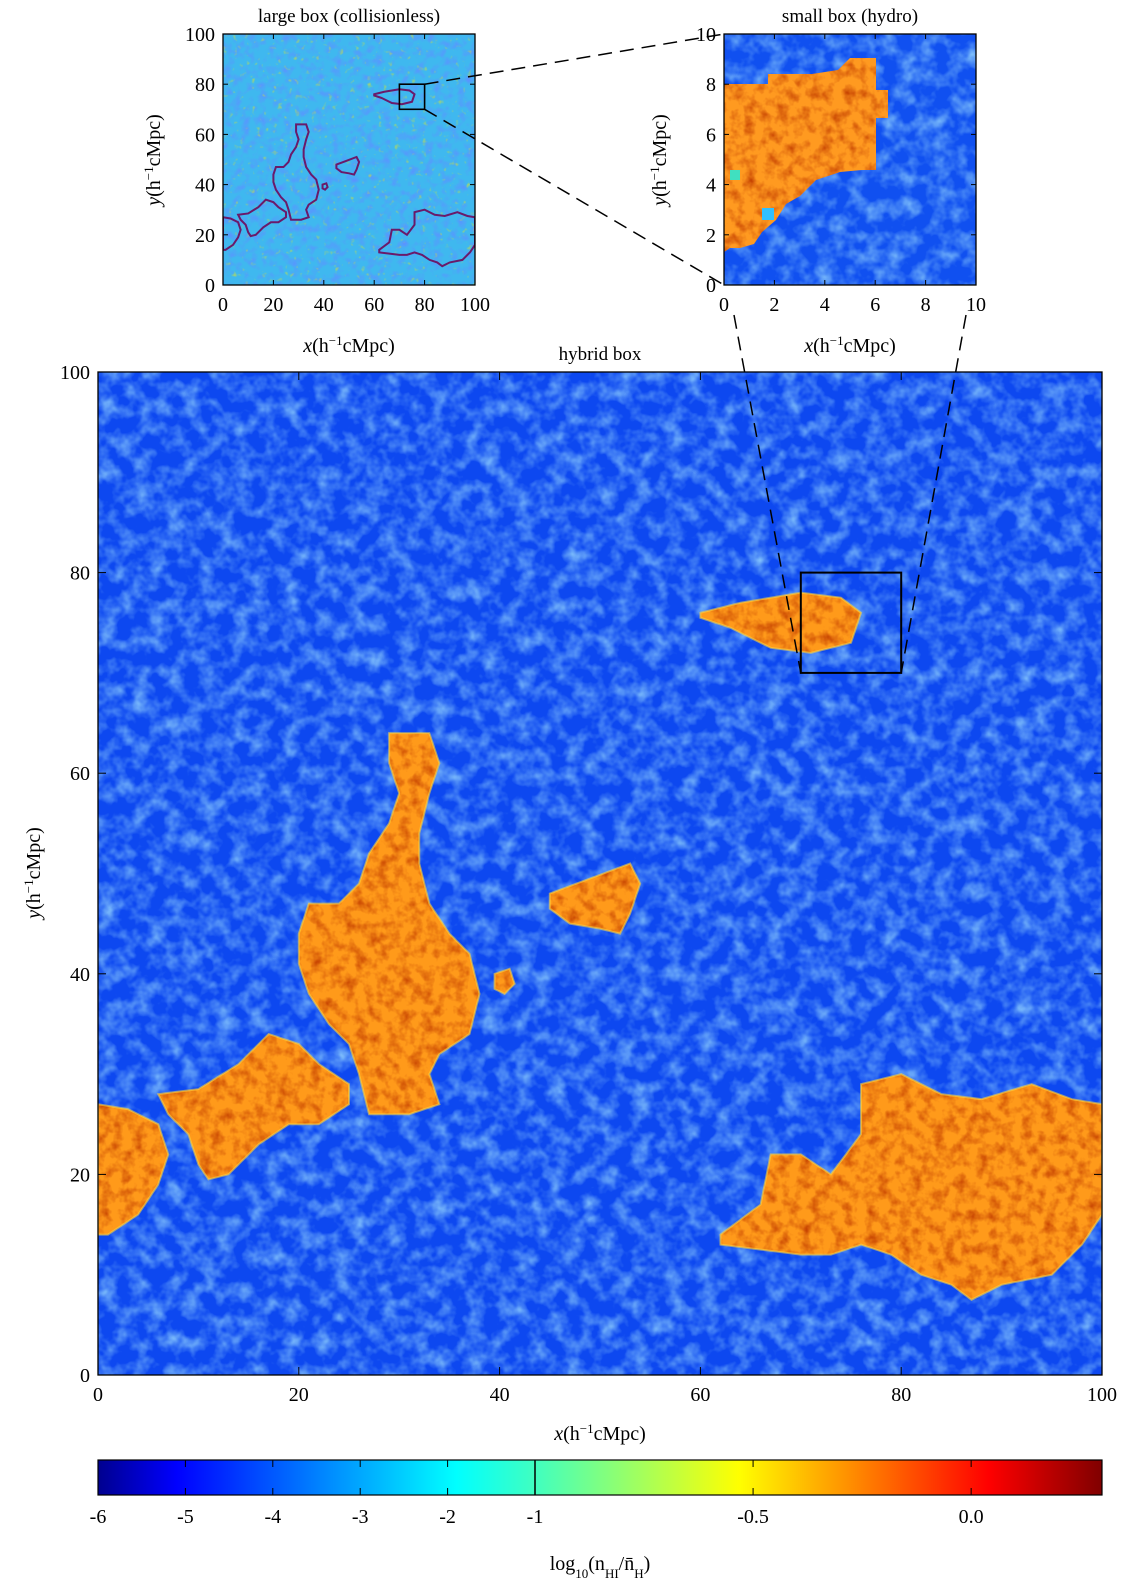 The height and width of the screenshot is (1591, 1141). I want to click on hybrid-y-tick-label: 20, so click(80, 1175).